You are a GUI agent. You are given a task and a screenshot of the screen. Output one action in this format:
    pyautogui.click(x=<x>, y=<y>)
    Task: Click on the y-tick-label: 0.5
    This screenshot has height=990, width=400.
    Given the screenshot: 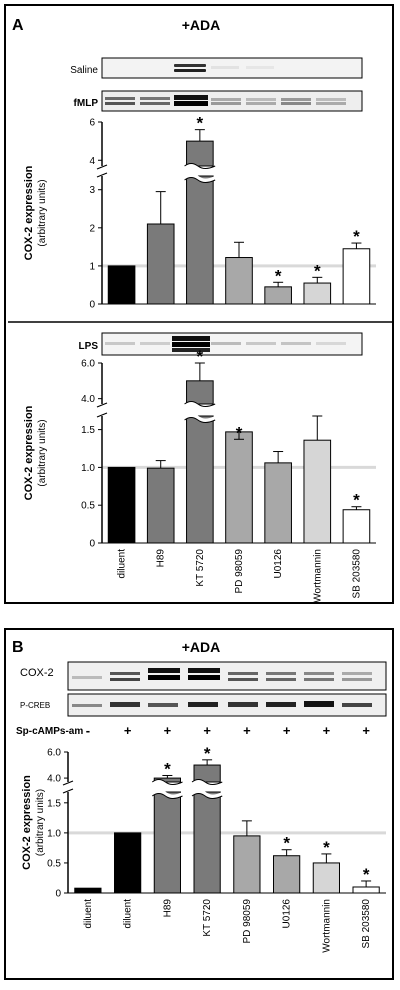 What is the action you would take?
    pyautogui.click(x=54, y=863)
    